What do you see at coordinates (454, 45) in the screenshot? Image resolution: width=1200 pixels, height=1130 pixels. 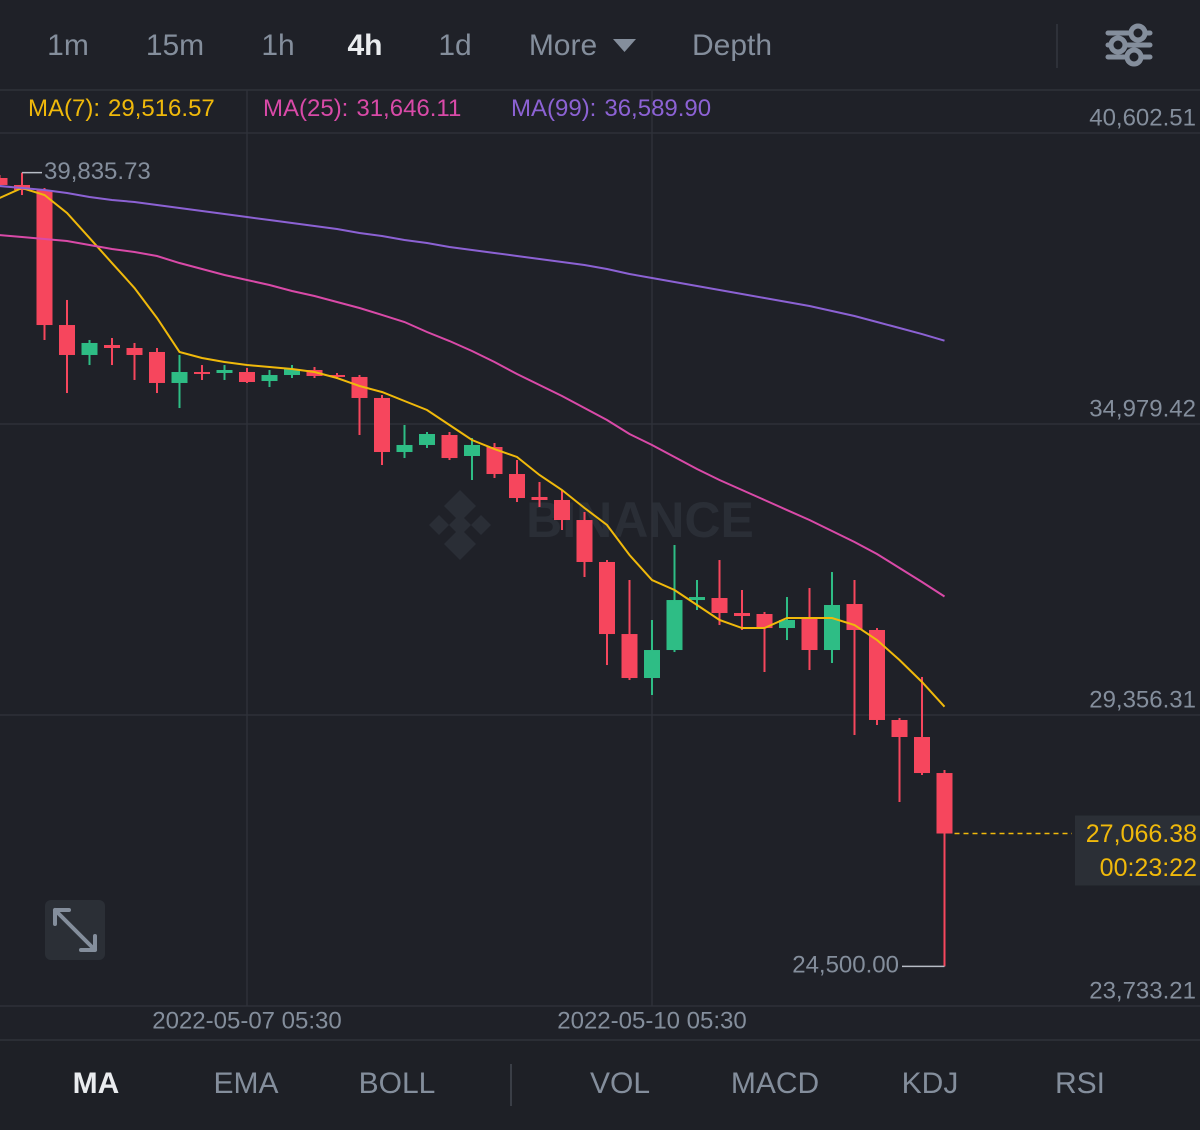 I see `interval-tab: 1d` at bounding box center [454, 45].